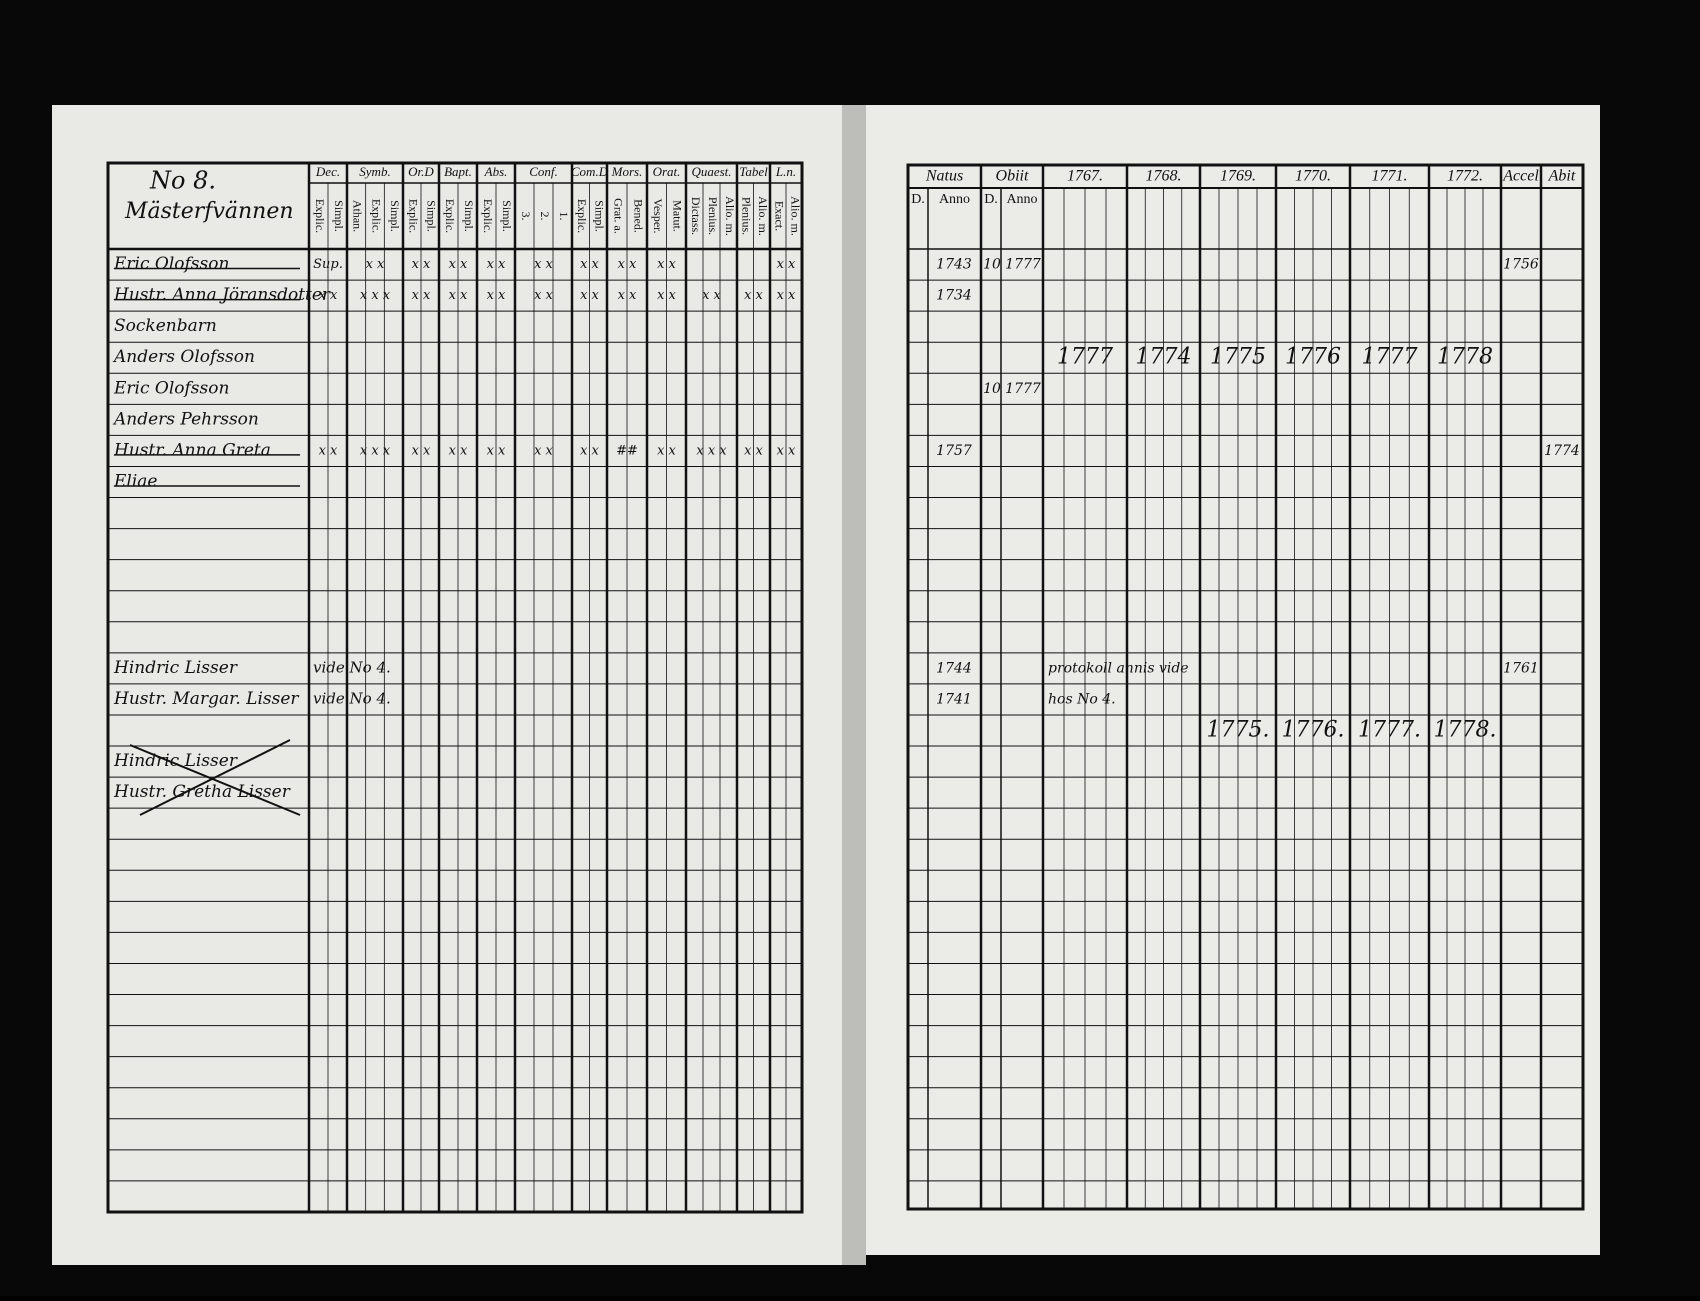  What do you see at coordinates (1085, 176) in the screenshot?
I see `column-header: 1767.` at bounding box center [1085, 176].